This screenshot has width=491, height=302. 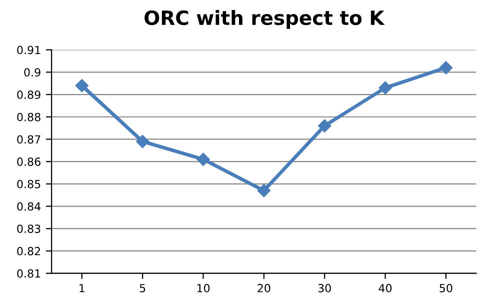 I want to click on y-tick-label: 0.84, so click(x=29, y=206).